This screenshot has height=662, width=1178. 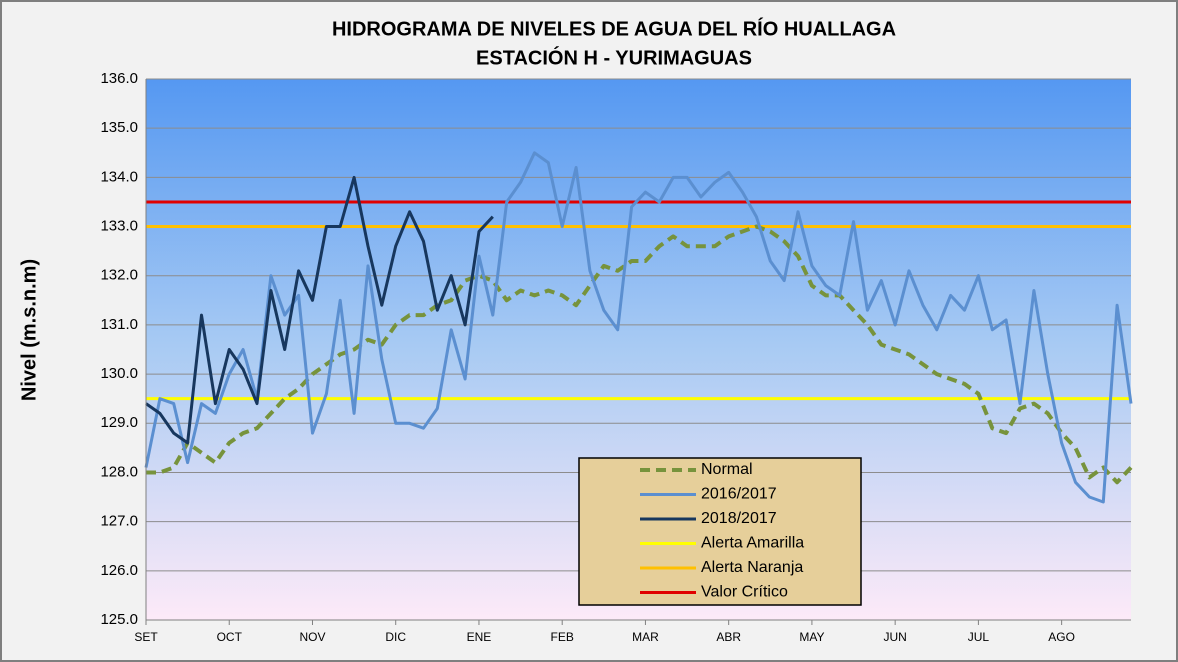 I want to click on x-tick-label: OCT, so click(x=230, y=637).